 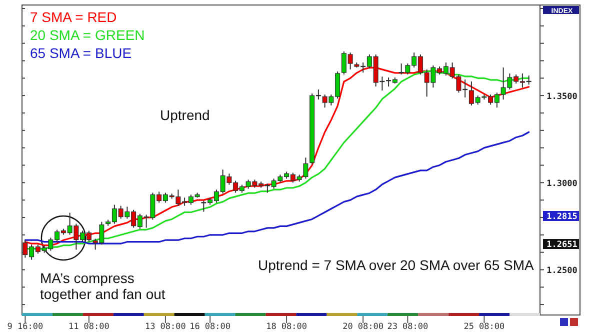 What do you see at coordinates (287, 327) in the screenshot?
I see `x-tick-label: 18 08:00` at bounding box center [287, 327].